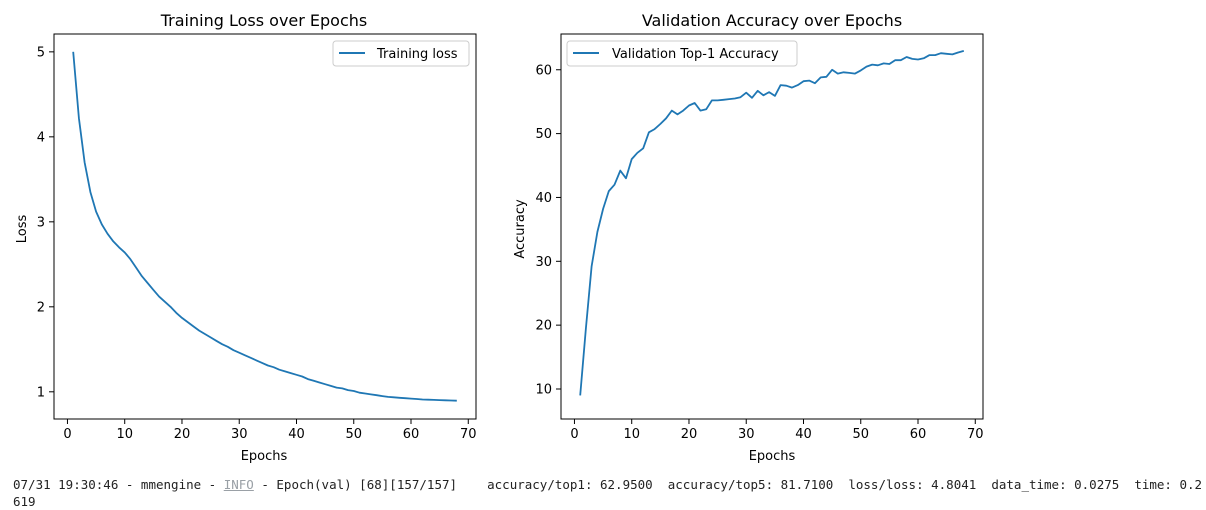  Describe the element at coordinates (238, 484) in the screenshot. I see `log-level-link: INFO` at that location.